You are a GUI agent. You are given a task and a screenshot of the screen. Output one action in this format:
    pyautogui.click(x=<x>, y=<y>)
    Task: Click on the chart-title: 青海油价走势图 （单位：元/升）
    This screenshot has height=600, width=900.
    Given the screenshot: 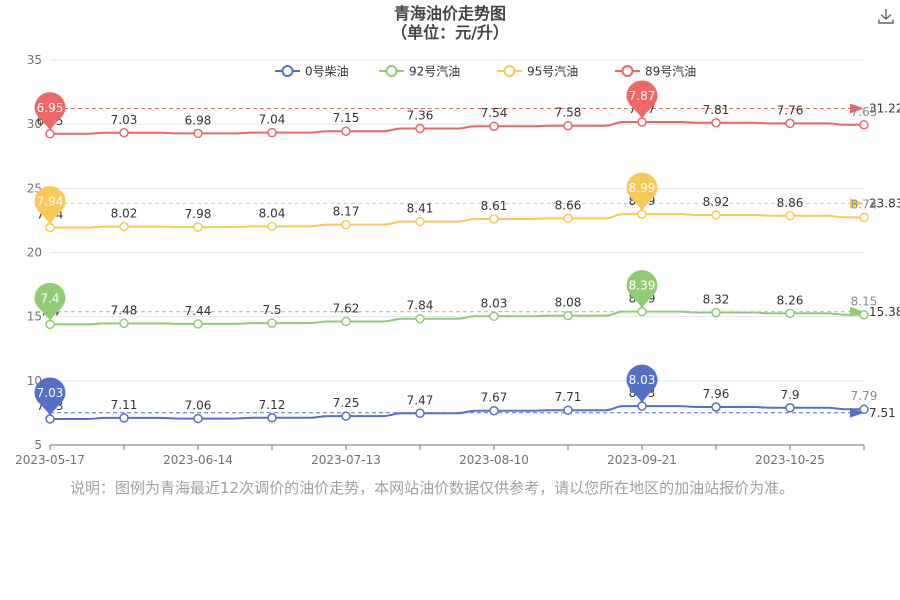 What is the action you would take?
    pyautogui.click(x=450, y=23)
    